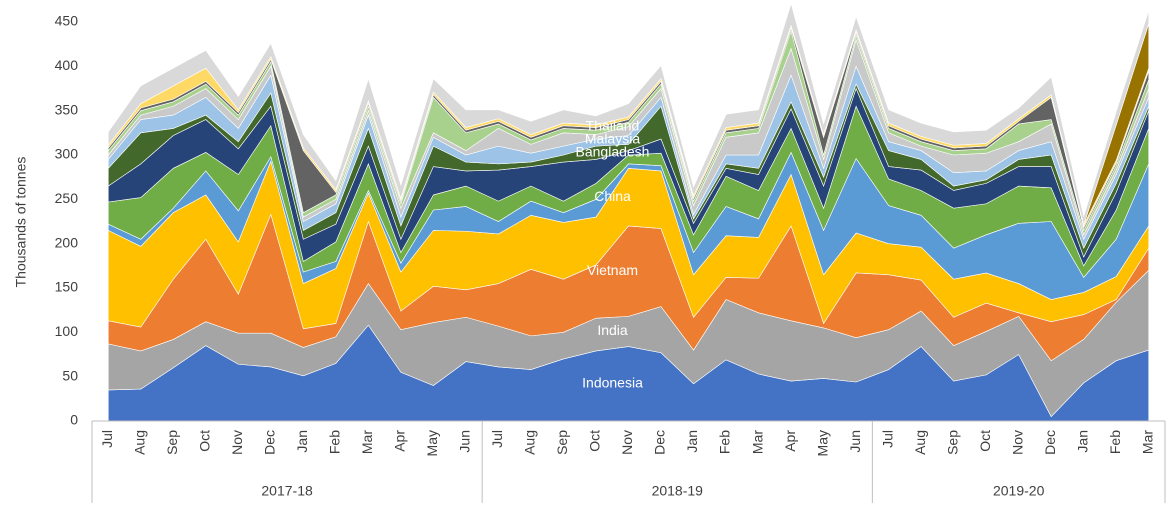  What do you see at coordinates (21, 222) in the screenshot?
I see `y-axis-title: Thousands of tonnes` at bounding box center [21, 222].